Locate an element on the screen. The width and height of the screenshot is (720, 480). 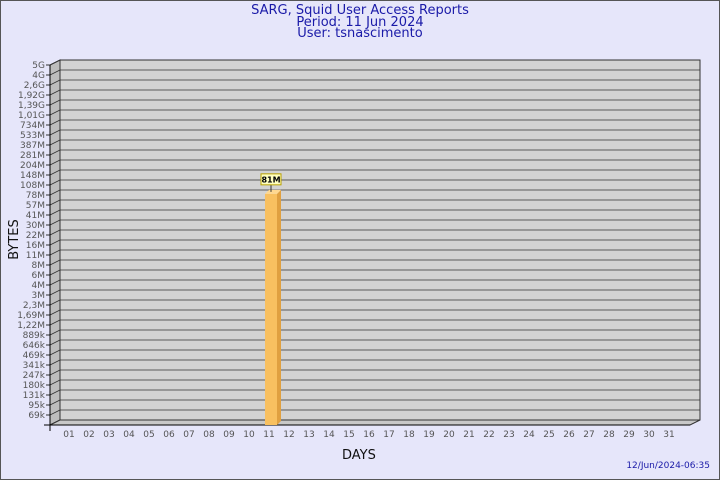
y-tick-label: 16M is located at coordinates (35, 246).